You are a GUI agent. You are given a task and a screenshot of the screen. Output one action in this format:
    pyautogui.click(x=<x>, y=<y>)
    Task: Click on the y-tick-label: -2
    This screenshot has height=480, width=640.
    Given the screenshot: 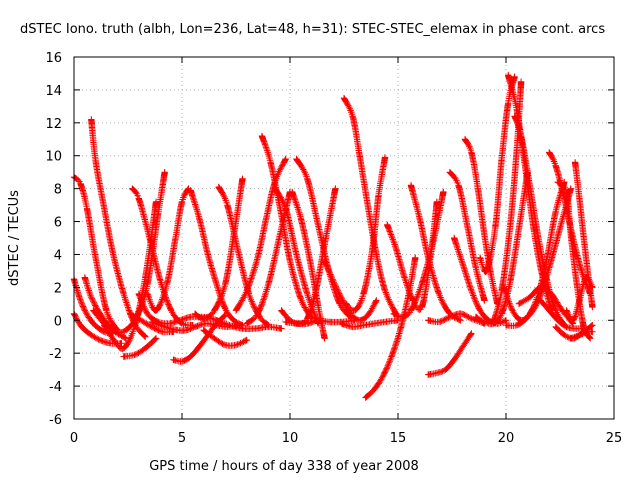 What is the action you would take?
    pyautogui.click(x=55, y=354)
    